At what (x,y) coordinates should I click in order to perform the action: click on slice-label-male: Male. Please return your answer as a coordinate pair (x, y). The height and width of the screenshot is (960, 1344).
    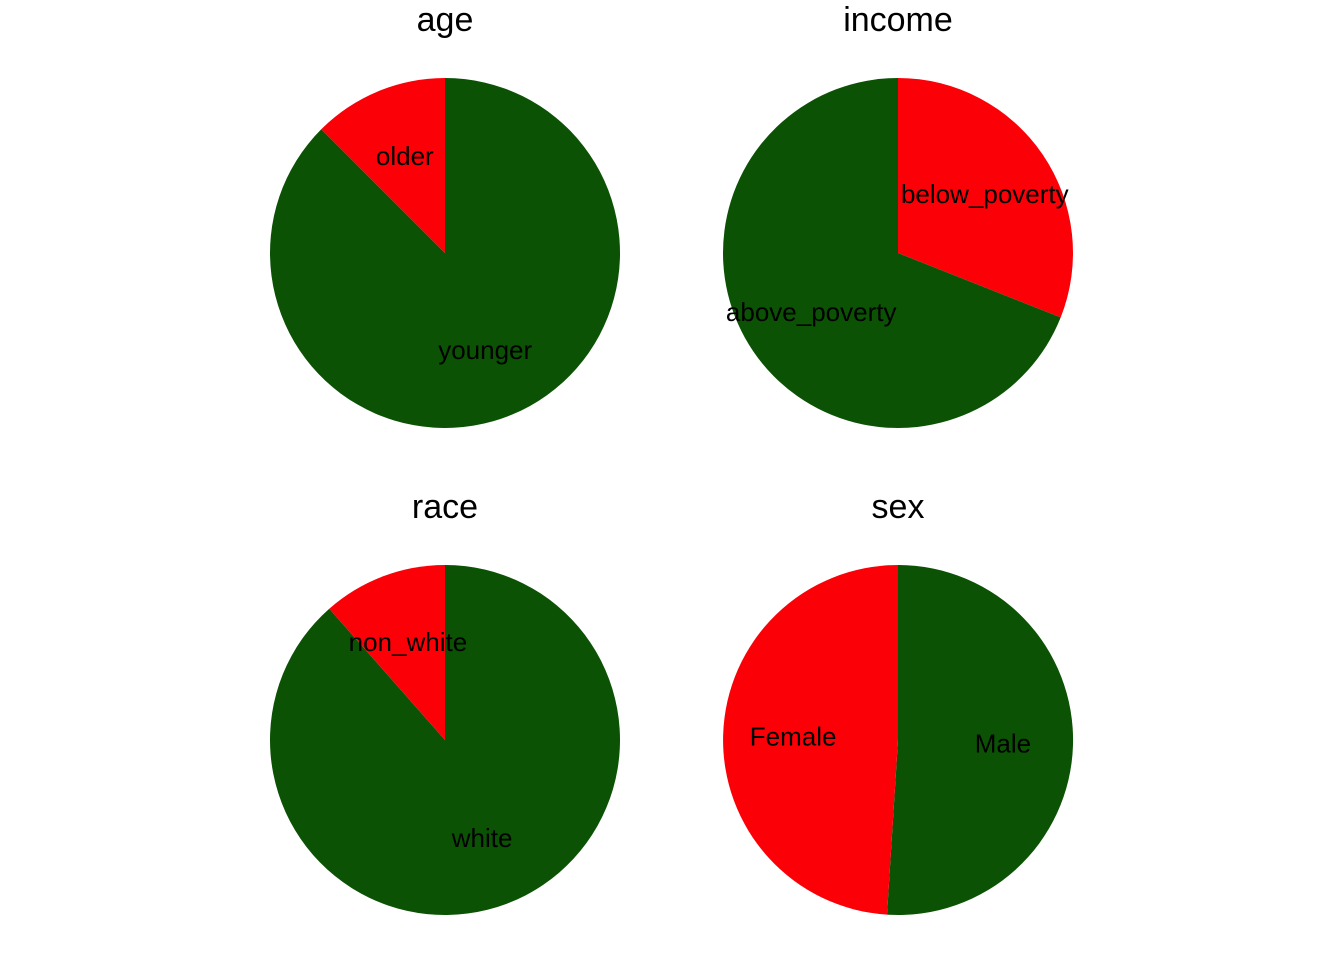
    Looking at the image, I should click on (1003, 743).